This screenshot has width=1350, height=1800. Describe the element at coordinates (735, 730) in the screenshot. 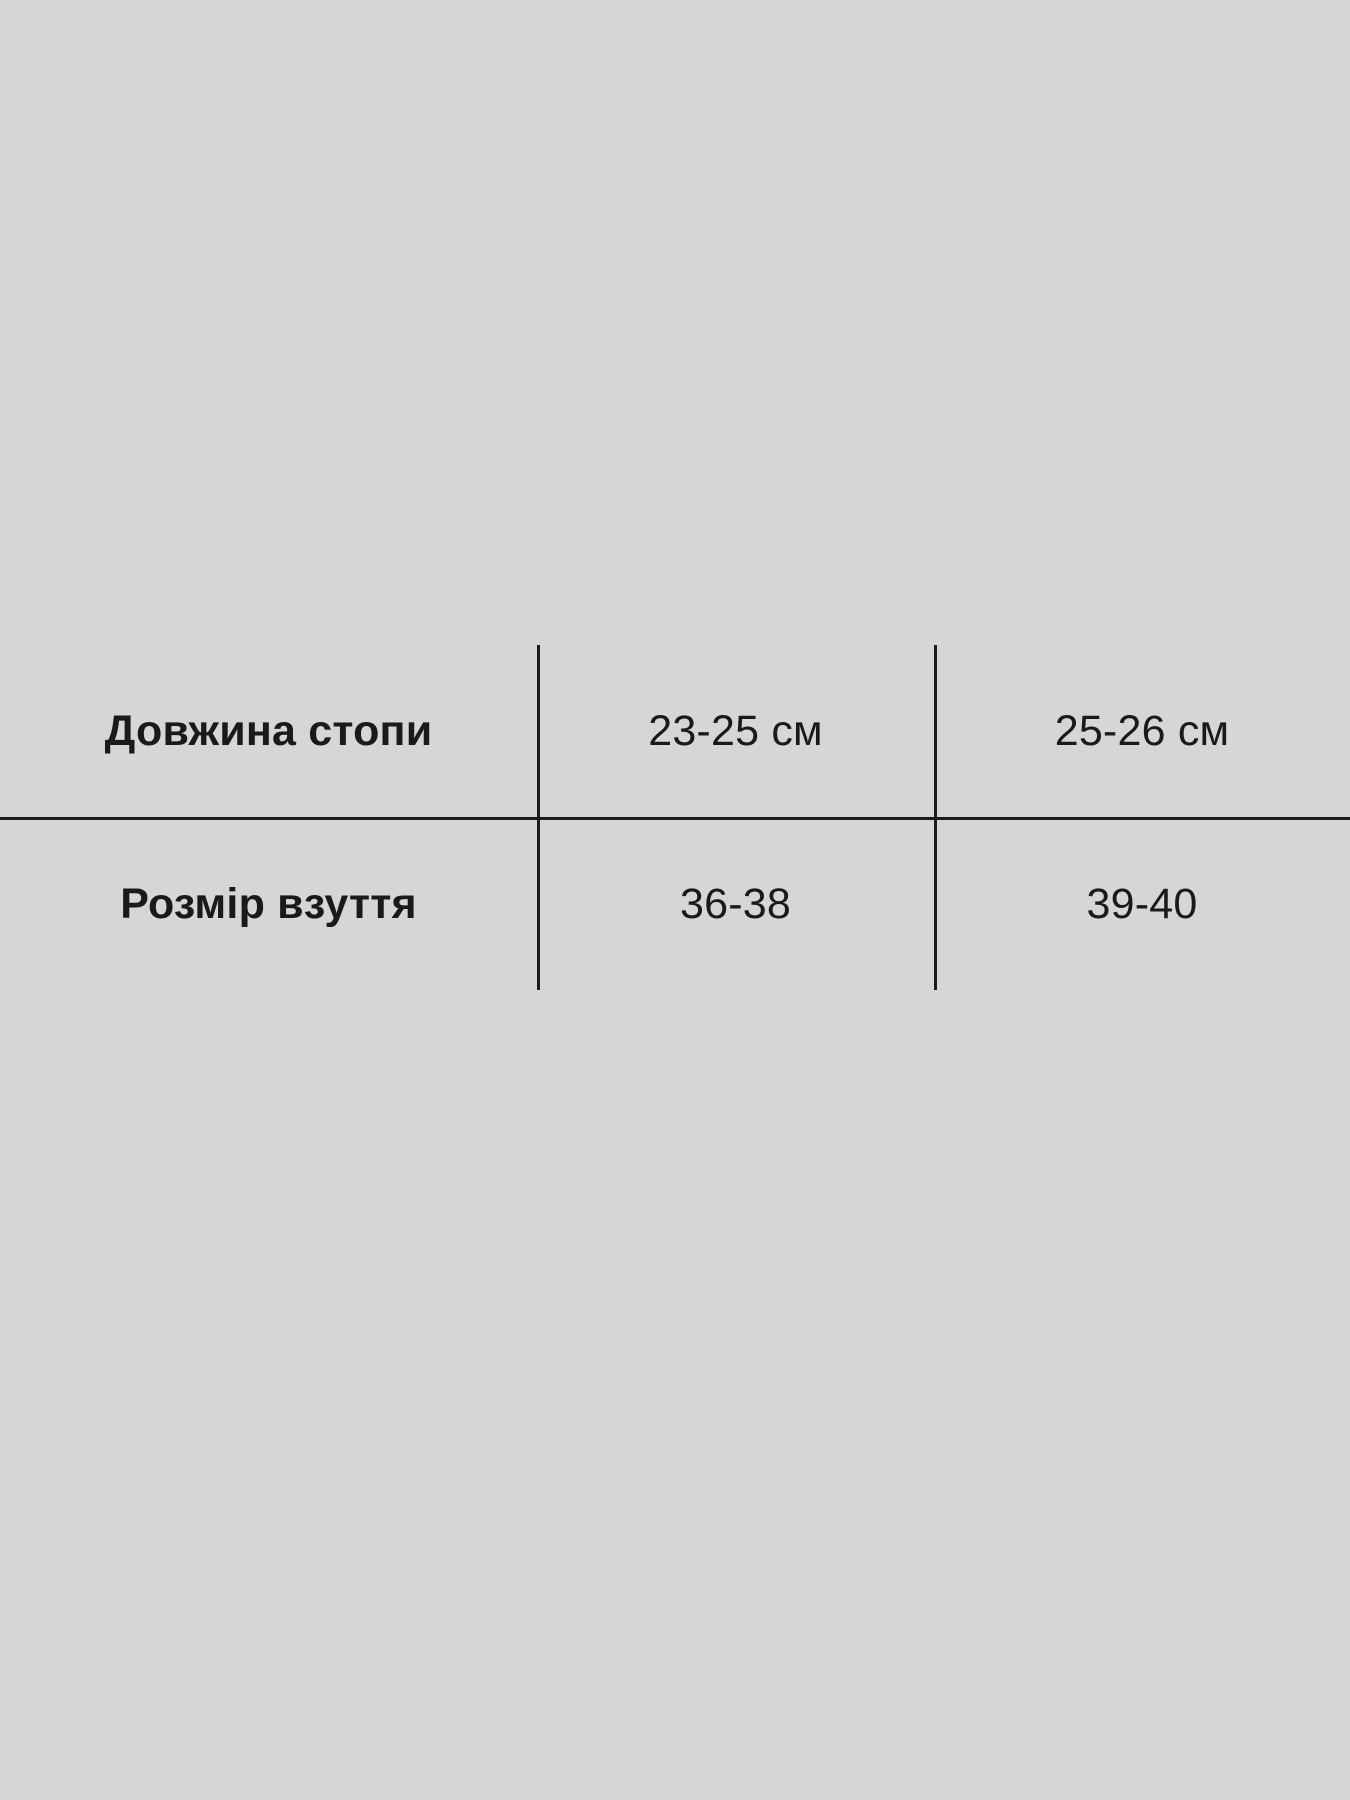

I see `cell-foot-length-col1: 23-25 см` at that location.